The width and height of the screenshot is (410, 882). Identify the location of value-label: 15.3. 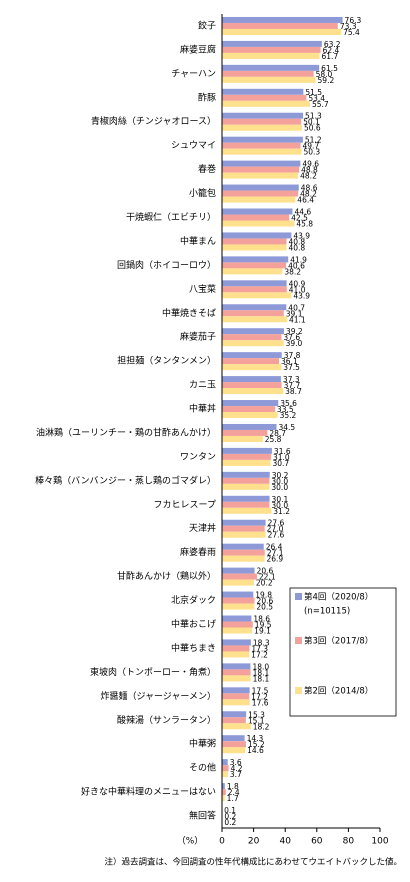
(256, 714).